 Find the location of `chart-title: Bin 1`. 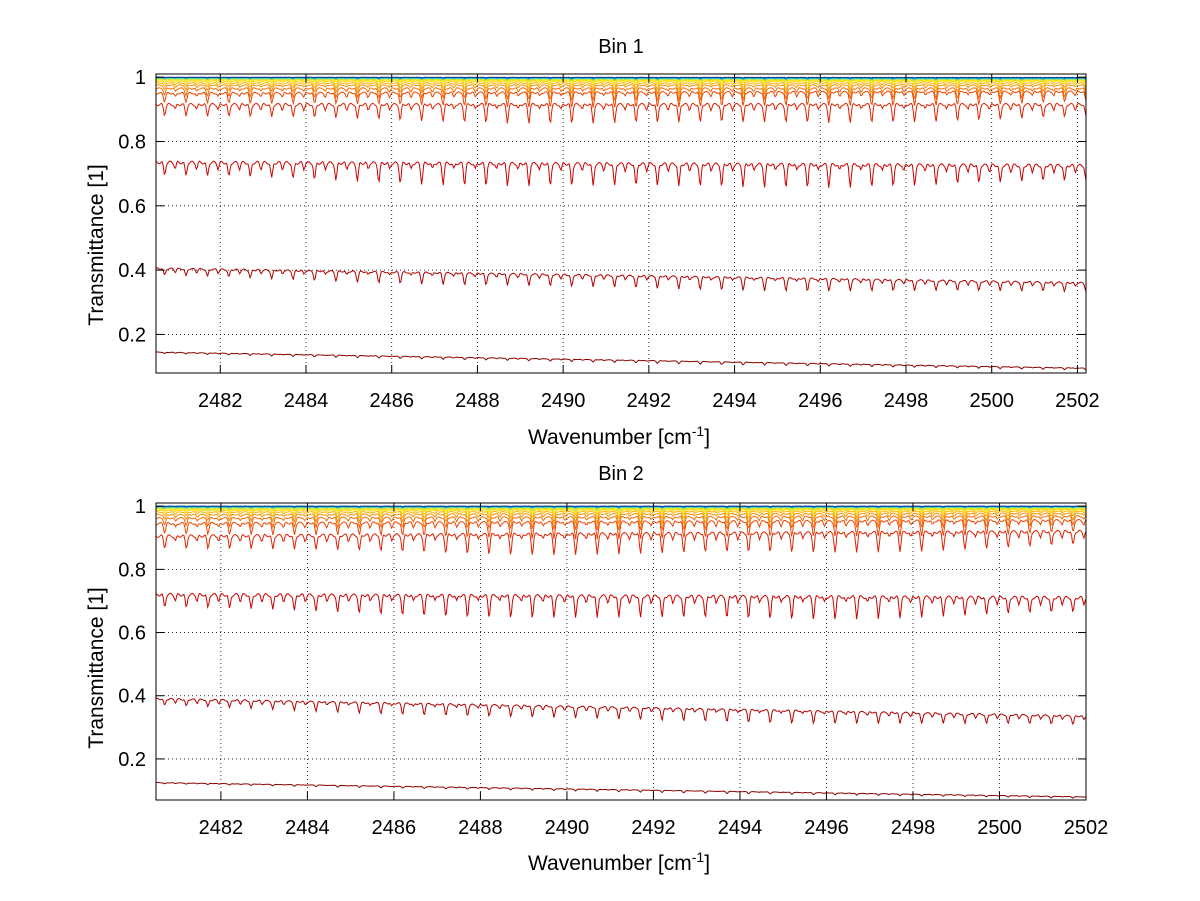

chart-title: Bin 1 is located at coordinates (621, 47).